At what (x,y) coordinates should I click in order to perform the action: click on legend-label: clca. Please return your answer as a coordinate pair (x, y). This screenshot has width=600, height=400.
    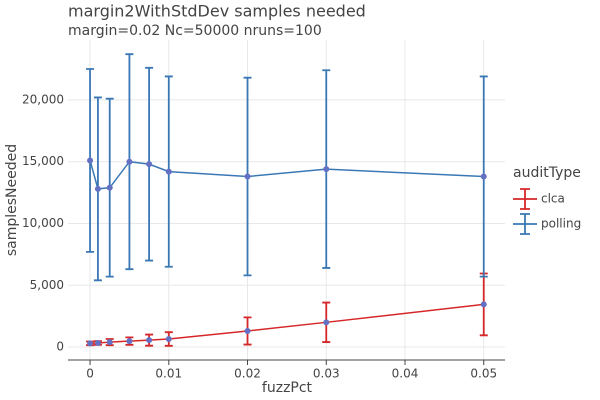
    Looking at the image, I should click on (553, 199).